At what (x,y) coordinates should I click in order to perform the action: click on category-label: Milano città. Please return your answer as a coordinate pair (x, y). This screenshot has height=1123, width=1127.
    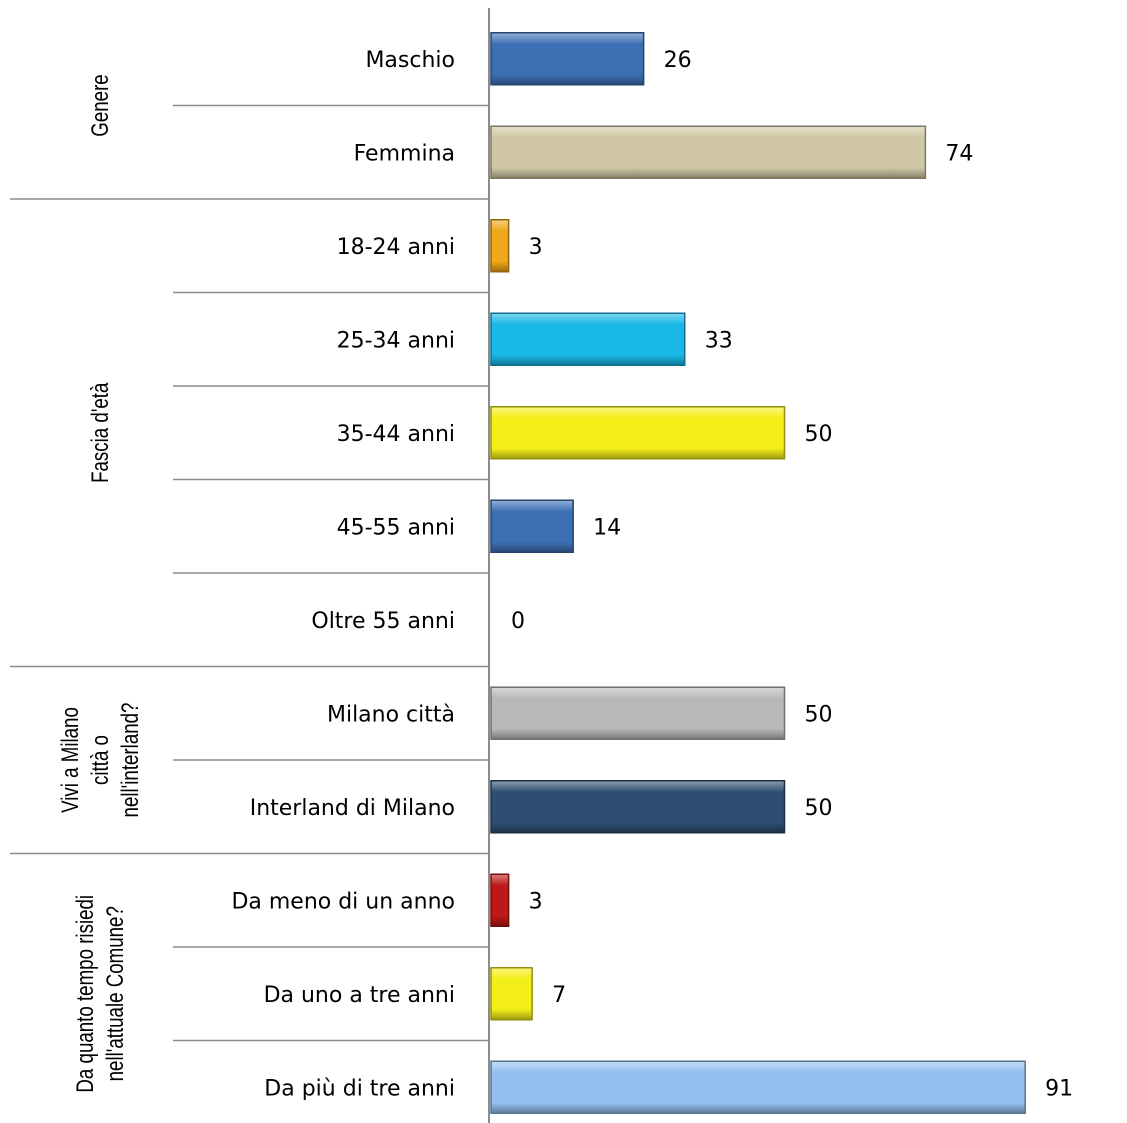
    Looking at the image, I should click on (391, 714).